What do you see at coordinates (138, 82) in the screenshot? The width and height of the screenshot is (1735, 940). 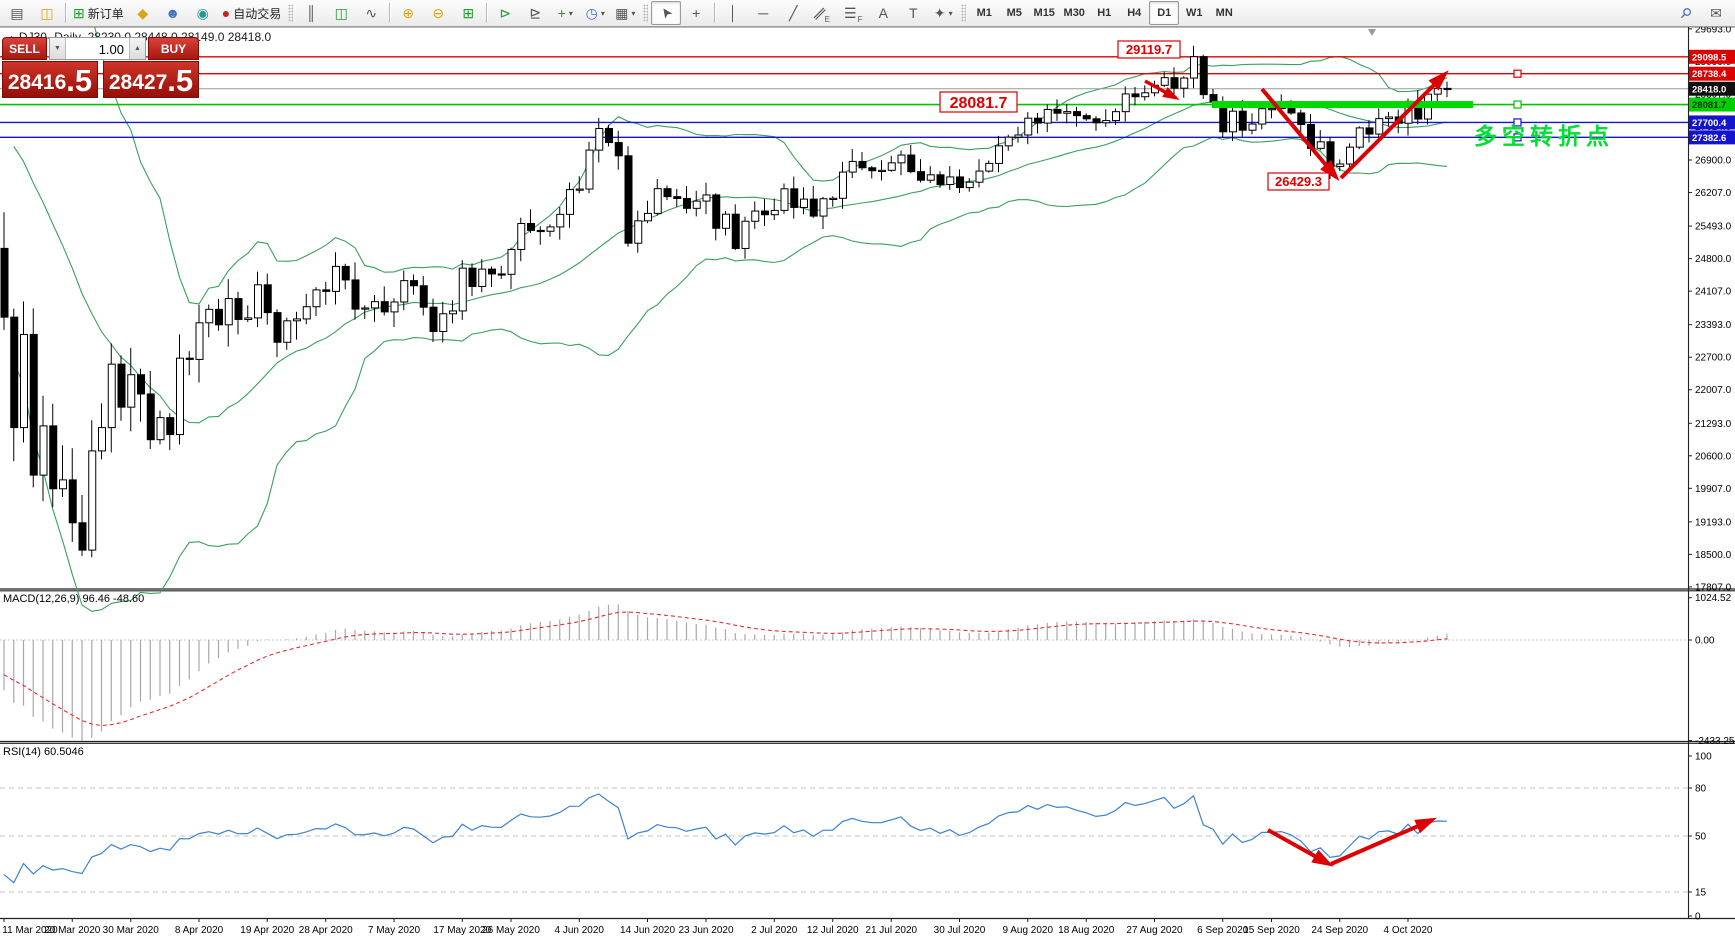 I see `buy-price-int: 28427` at bounding box center [138, 82].